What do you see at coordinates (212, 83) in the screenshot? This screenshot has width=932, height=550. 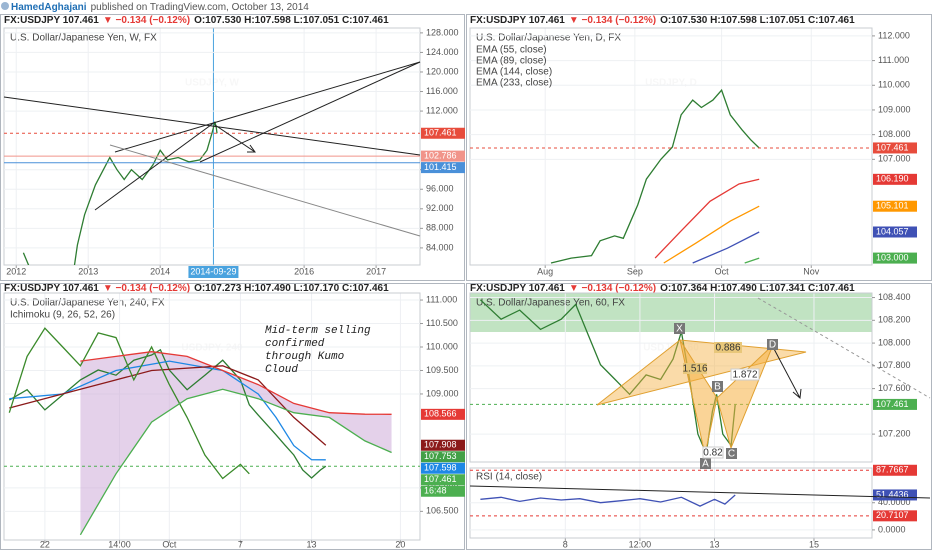 I see `watermark: USDJPY, W` at bounding box center [212, 83].